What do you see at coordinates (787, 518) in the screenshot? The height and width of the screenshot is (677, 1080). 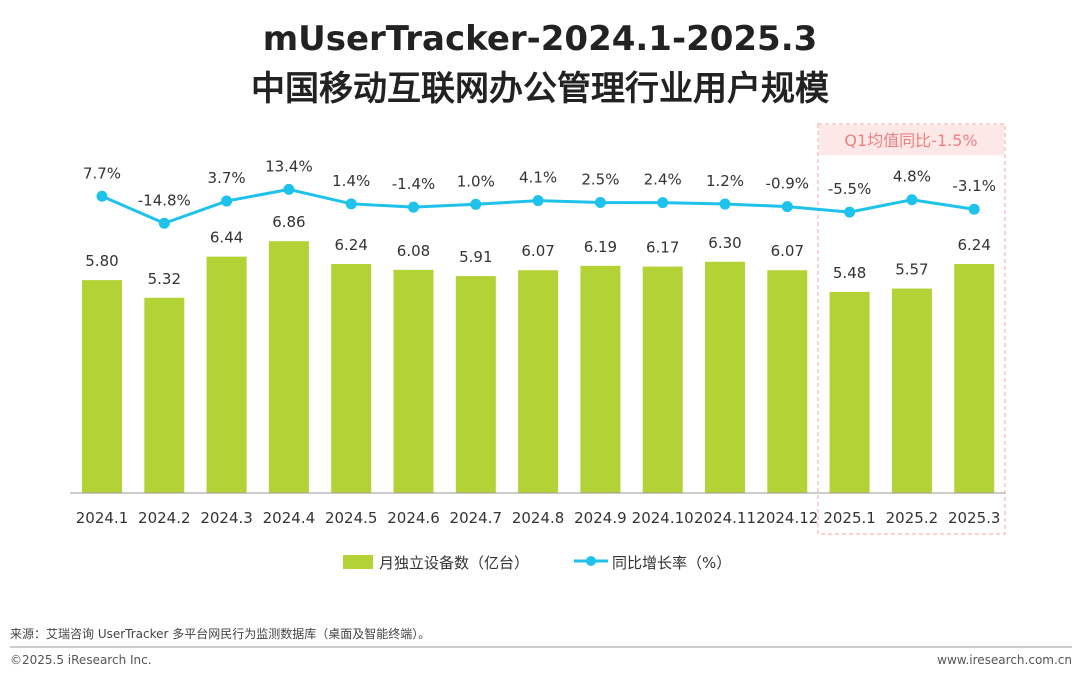 I see `x-tick-label: 2024.12` at bounding box center [787, 518].